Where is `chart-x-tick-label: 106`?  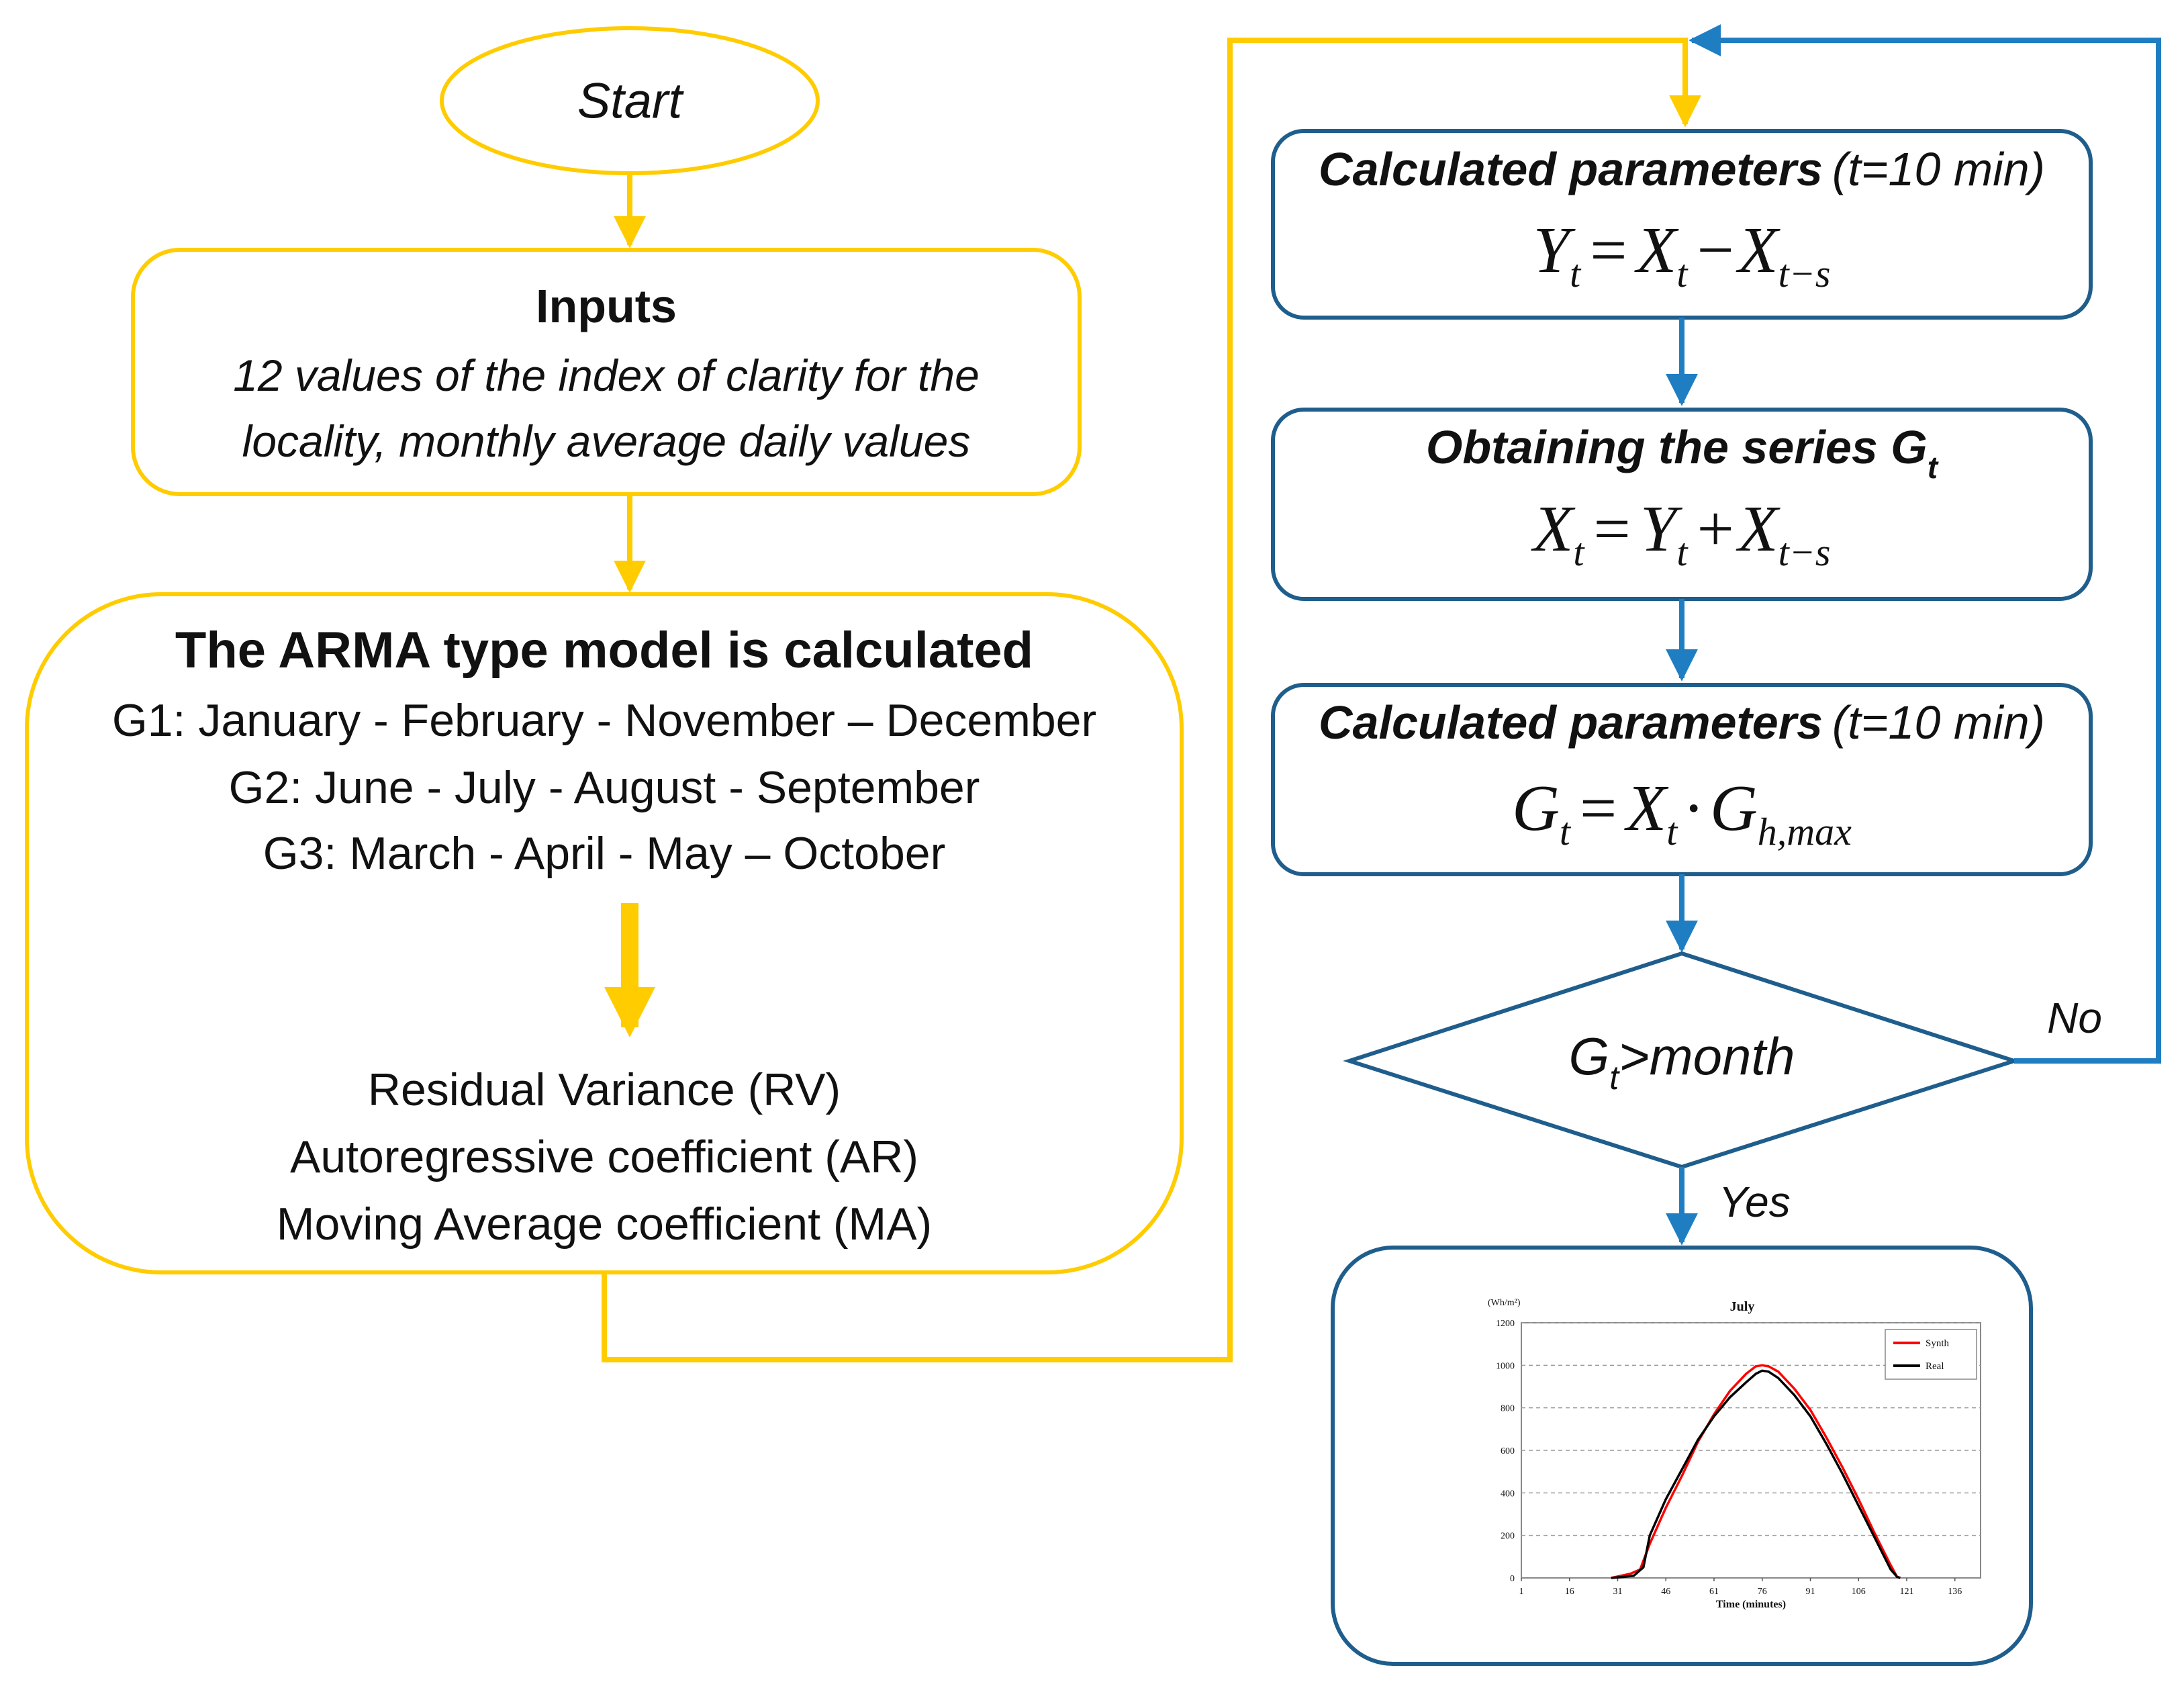 chart-x-tick-label: 106 is located at coordinates (1859, 1592).